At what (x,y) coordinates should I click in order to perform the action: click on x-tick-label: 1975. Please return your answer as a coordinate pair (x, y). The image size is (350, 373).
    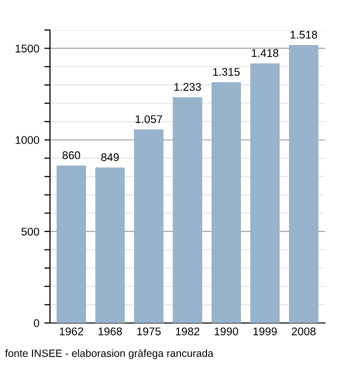
    Looking at the image, I should click on (149, 331).